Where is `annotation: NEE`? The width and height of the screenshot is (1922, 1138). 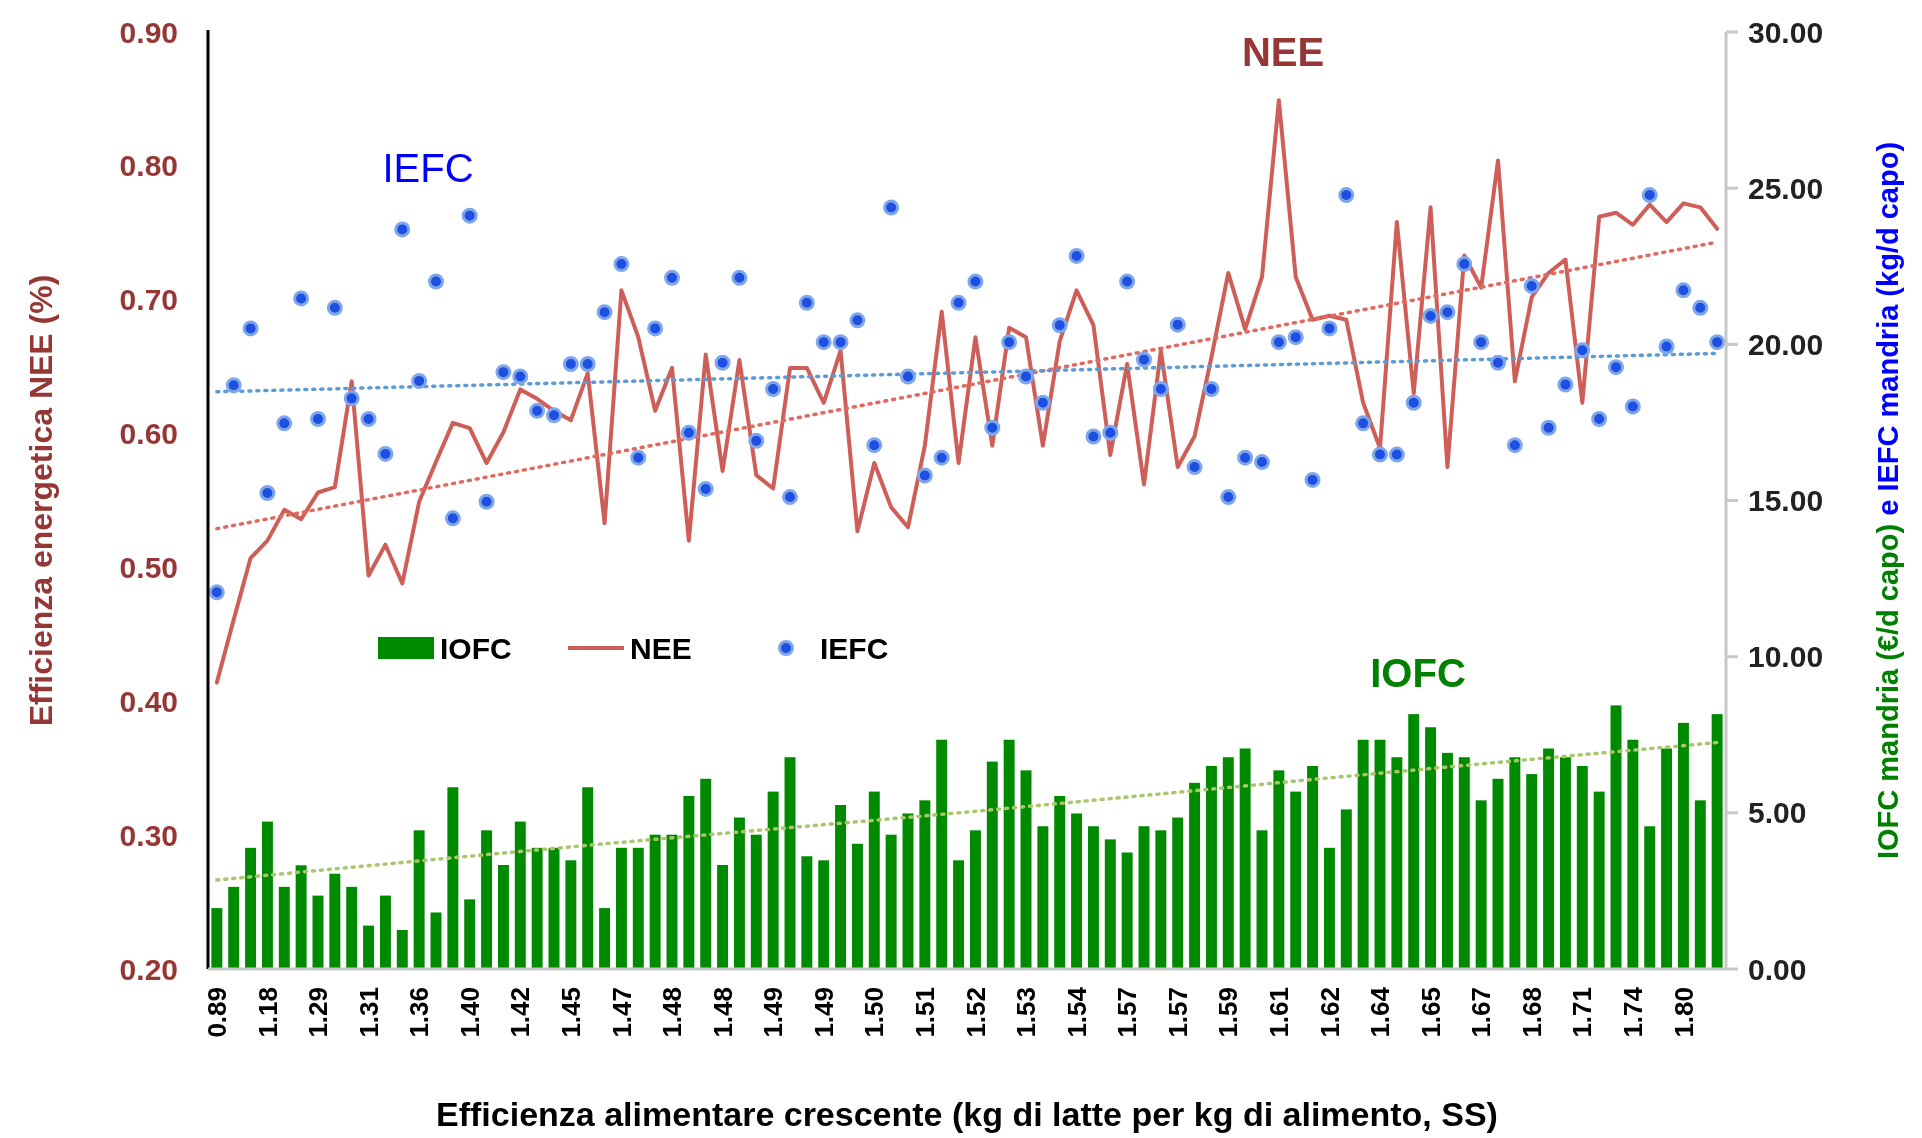
annotation: NEE is located at coordinates (1283, 52).